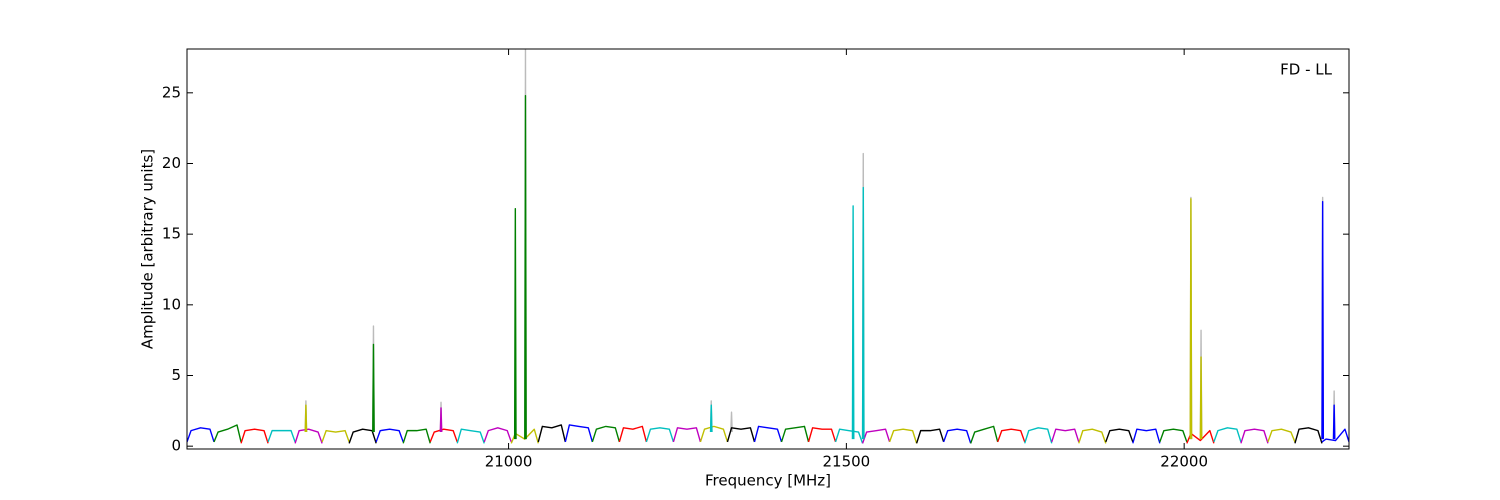  Describe the element at coordinates (509, 462) in the screenshot. I see `x-tick-label: 21000` at that location.